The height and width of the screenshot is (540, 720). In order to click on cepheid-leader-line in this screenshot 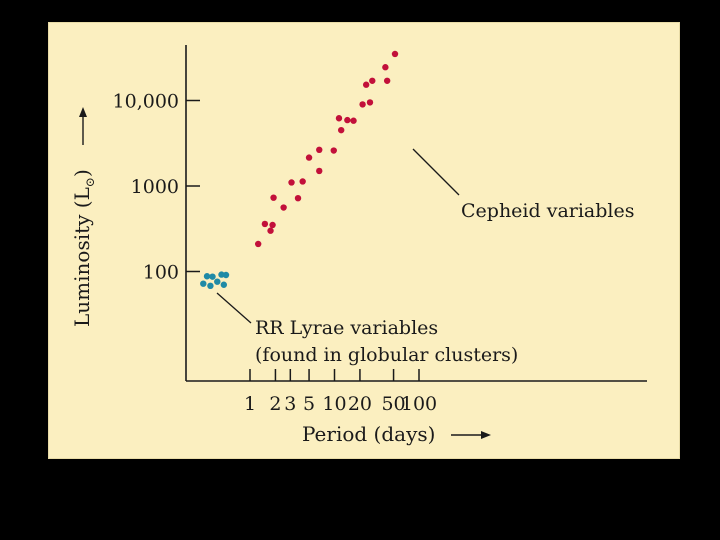, I will do `click(436, 172)`.